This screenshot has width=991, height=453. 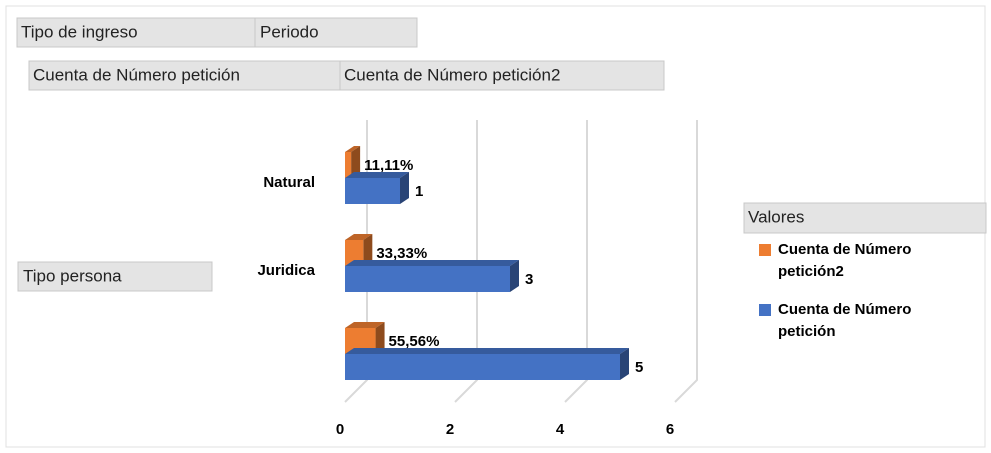 What do you see at coordinates (865, 218) in the screenshot?
I see `legend-title-button` at bounding box center [865, 218].